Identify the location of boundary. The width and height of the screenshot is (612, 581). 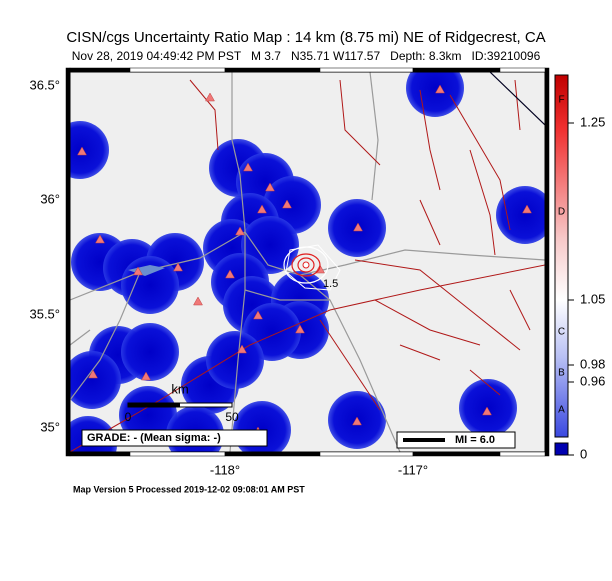
(517, 99).